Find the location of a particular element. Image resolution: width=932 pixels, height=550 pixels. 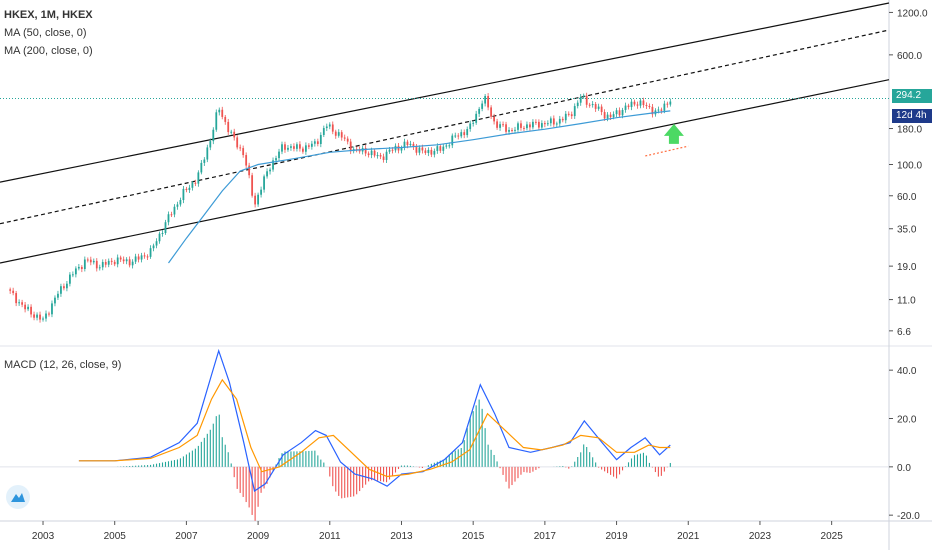

price-tick-label: 19.0 is located at coordinates (907, 267).